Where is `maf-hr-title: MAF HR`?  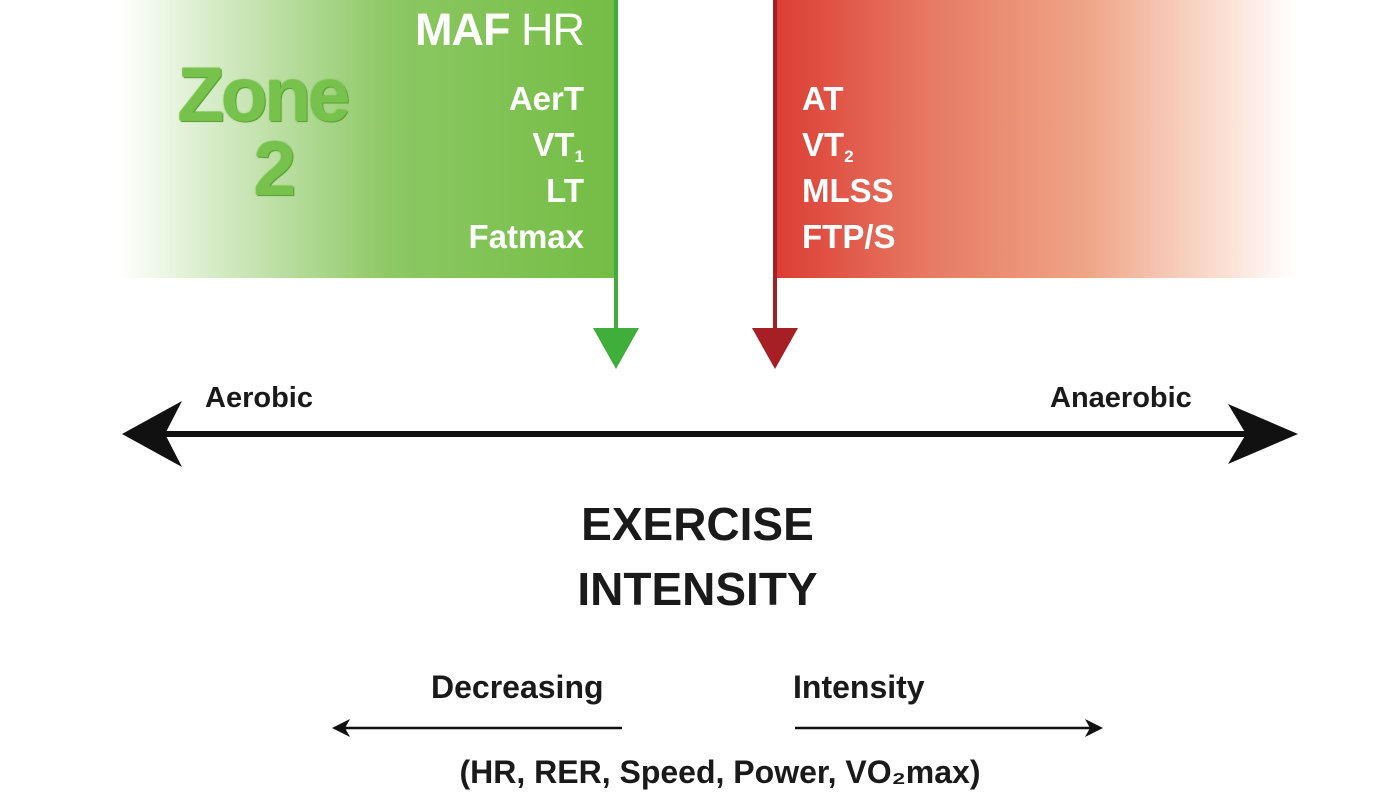
maf-hr-title: MAF HR is located at coordinates (500, 30).